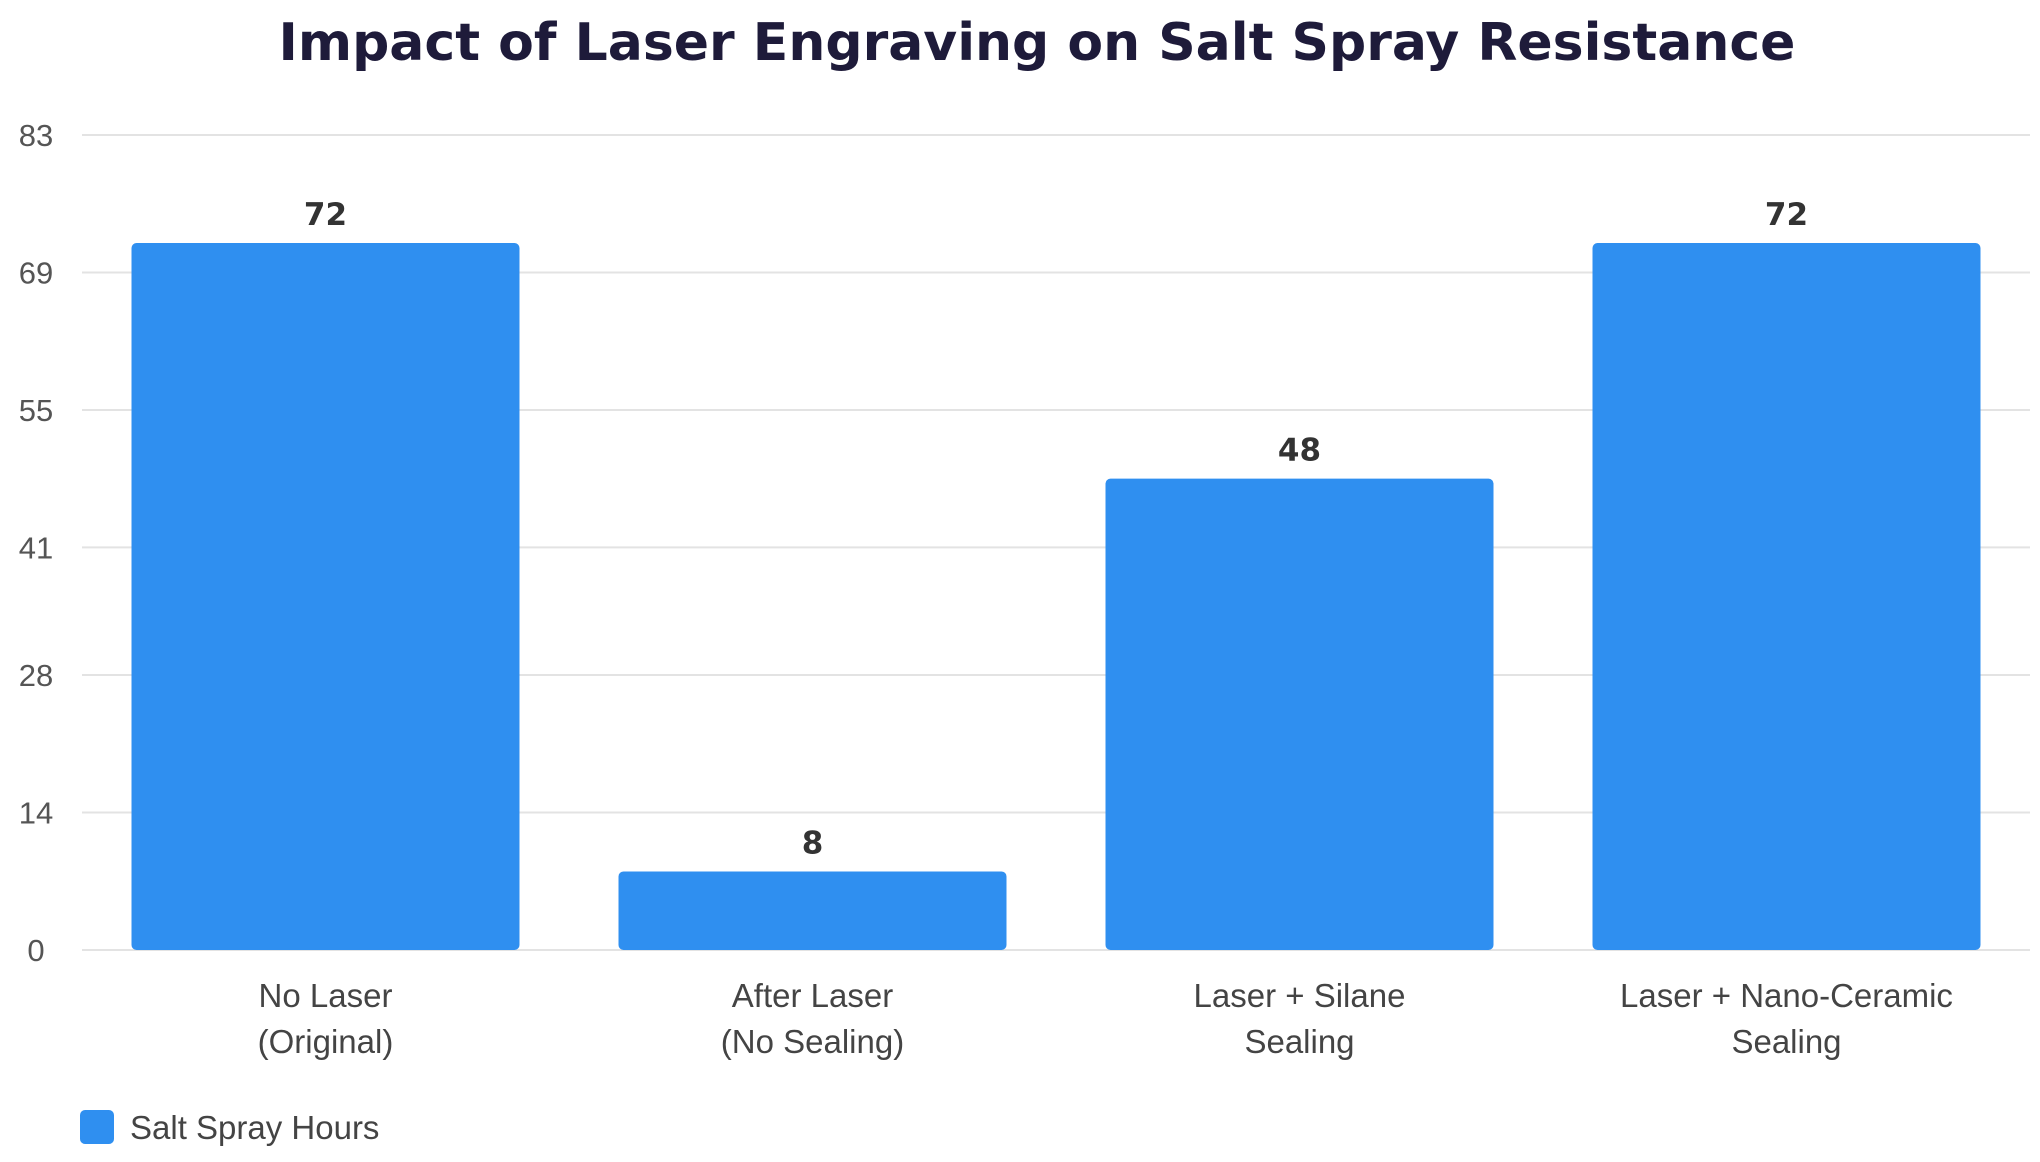 This screenshot has width=2040, height=1162. What do you see at coordinates (1786, 1018) in the screenshot?
I see `category-label-3: Laser + Nano-Ceramic Sealing` at bounding box center [1786, 1018].